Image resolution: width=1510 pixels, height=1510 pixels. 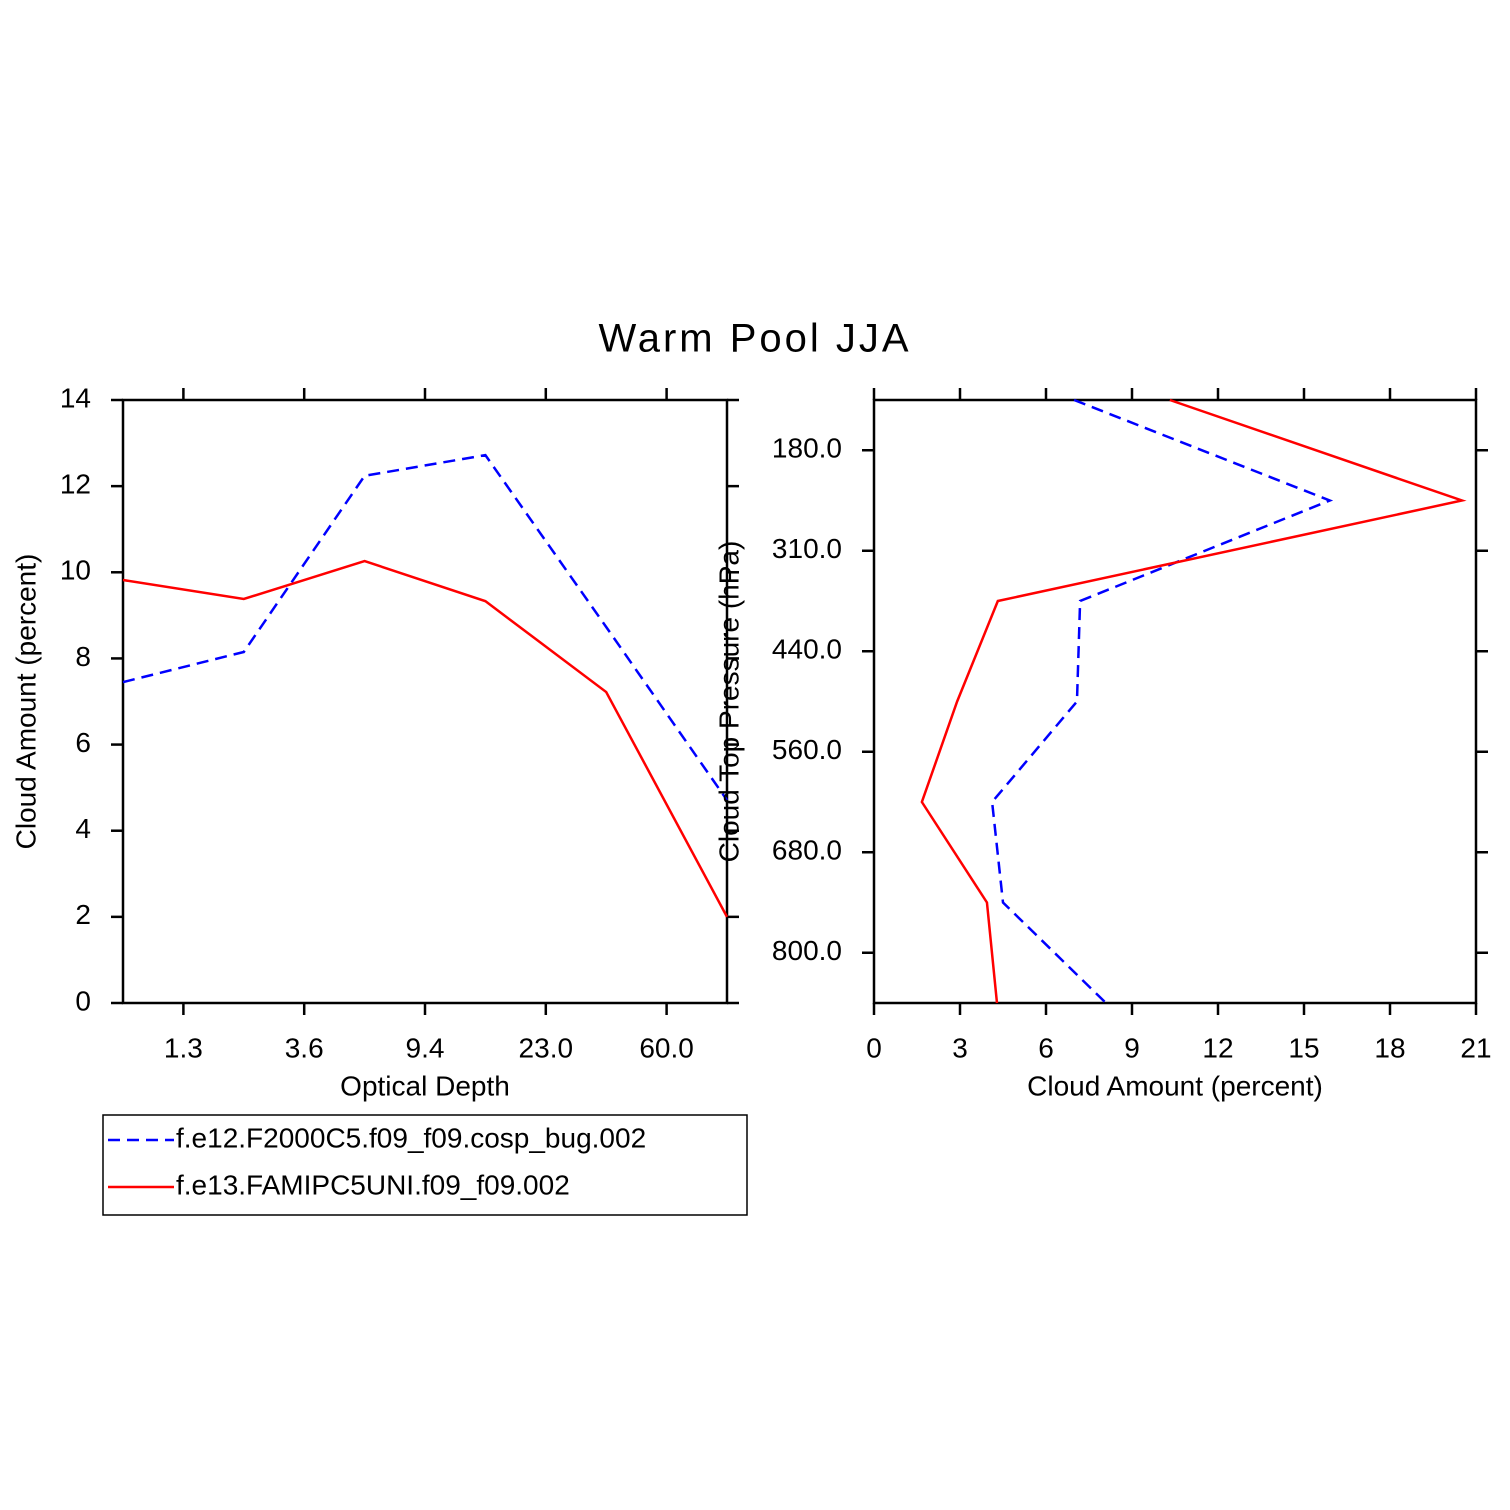 What do you see at coordinates (75, 484) in the screenshot?
I see `y-tick-label: 12` at bounding box center [75, 484].